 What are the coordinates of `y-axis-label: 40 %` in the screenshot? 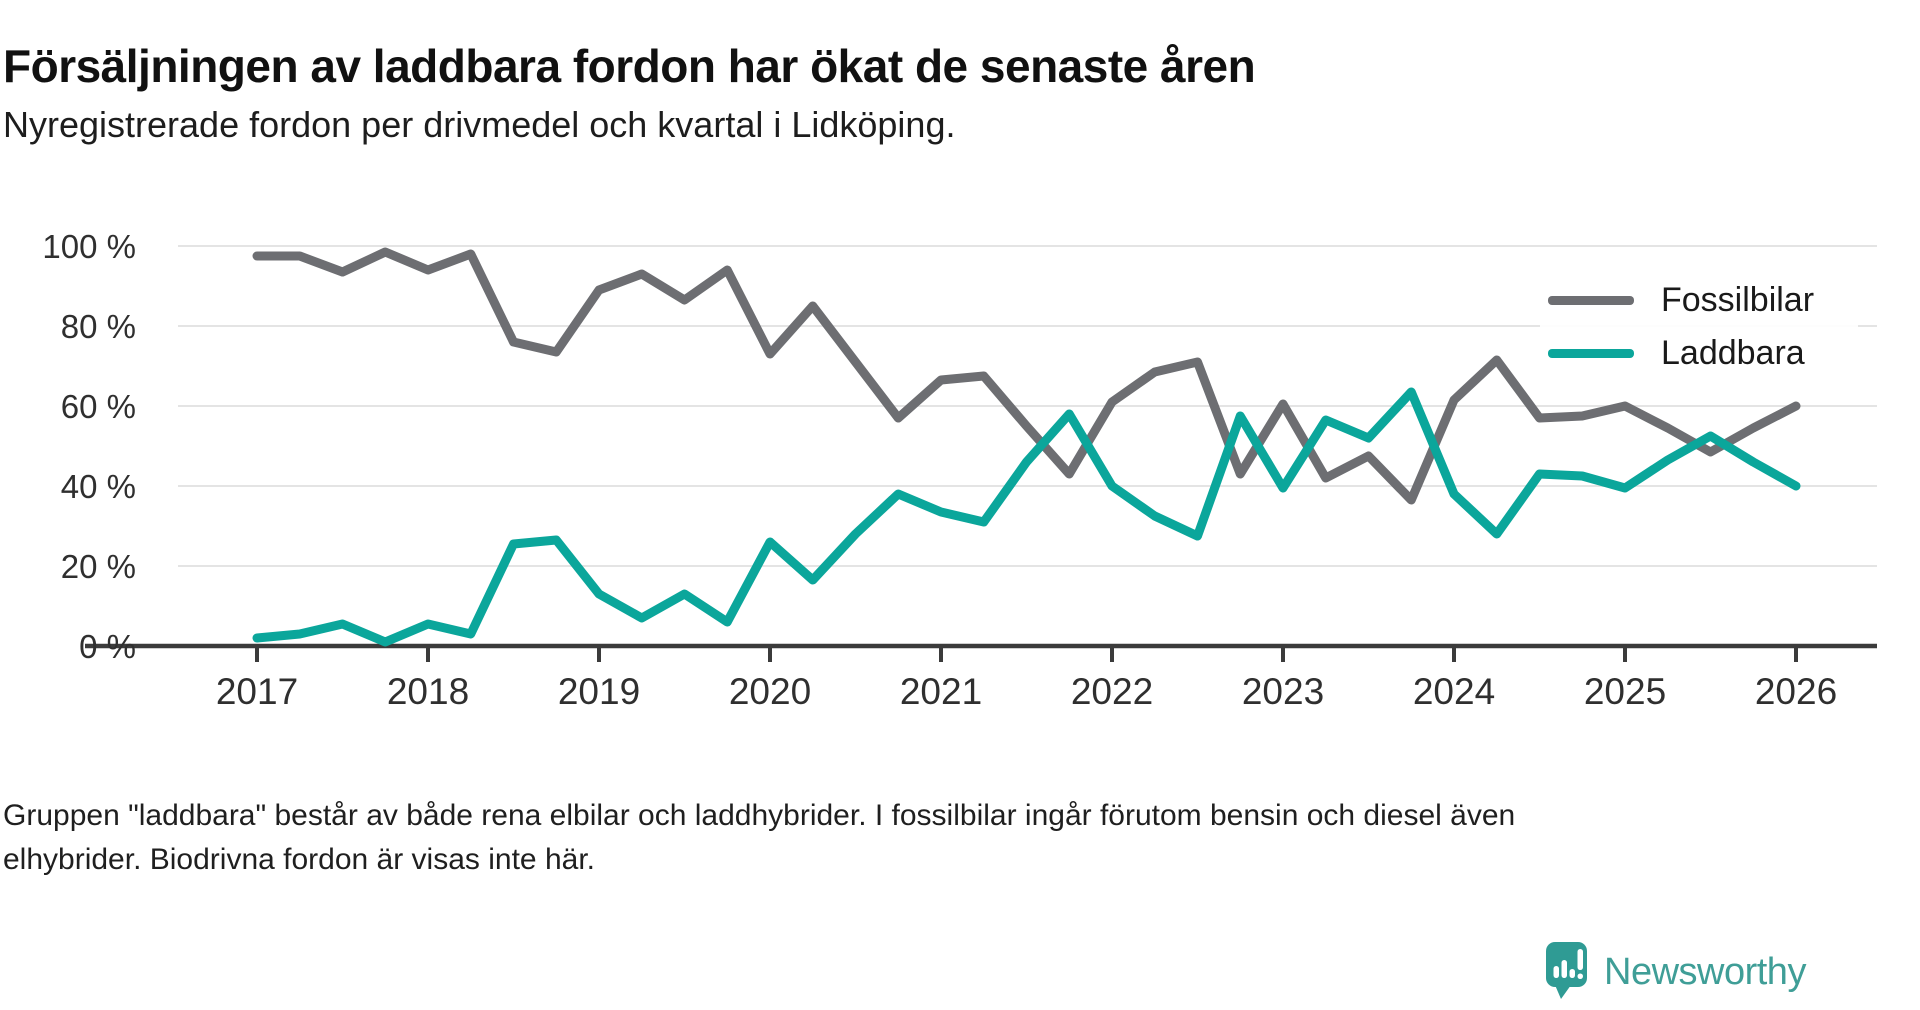 It's located at (98, 486).